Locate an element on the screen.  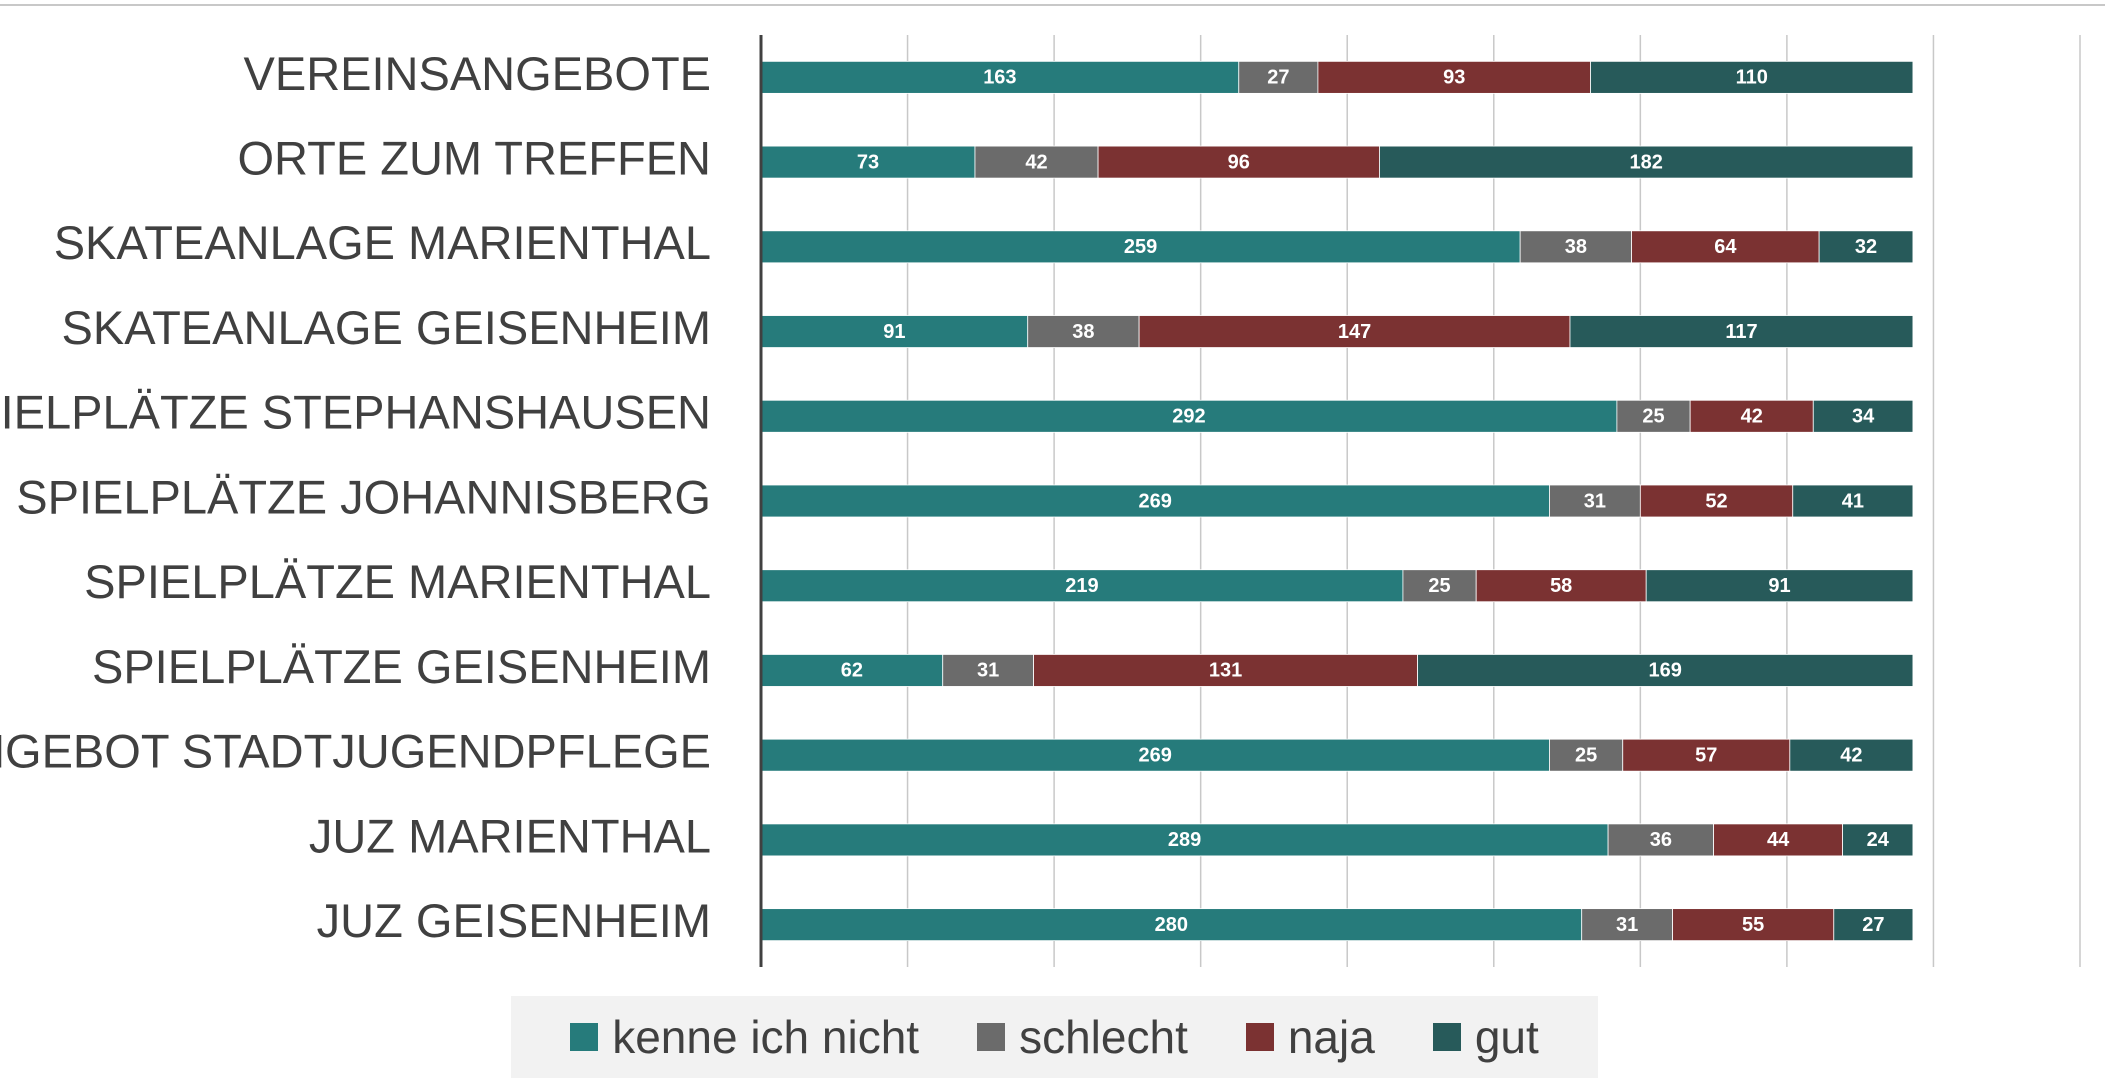
value-label: 219 is located at coordinates (1081, 586).